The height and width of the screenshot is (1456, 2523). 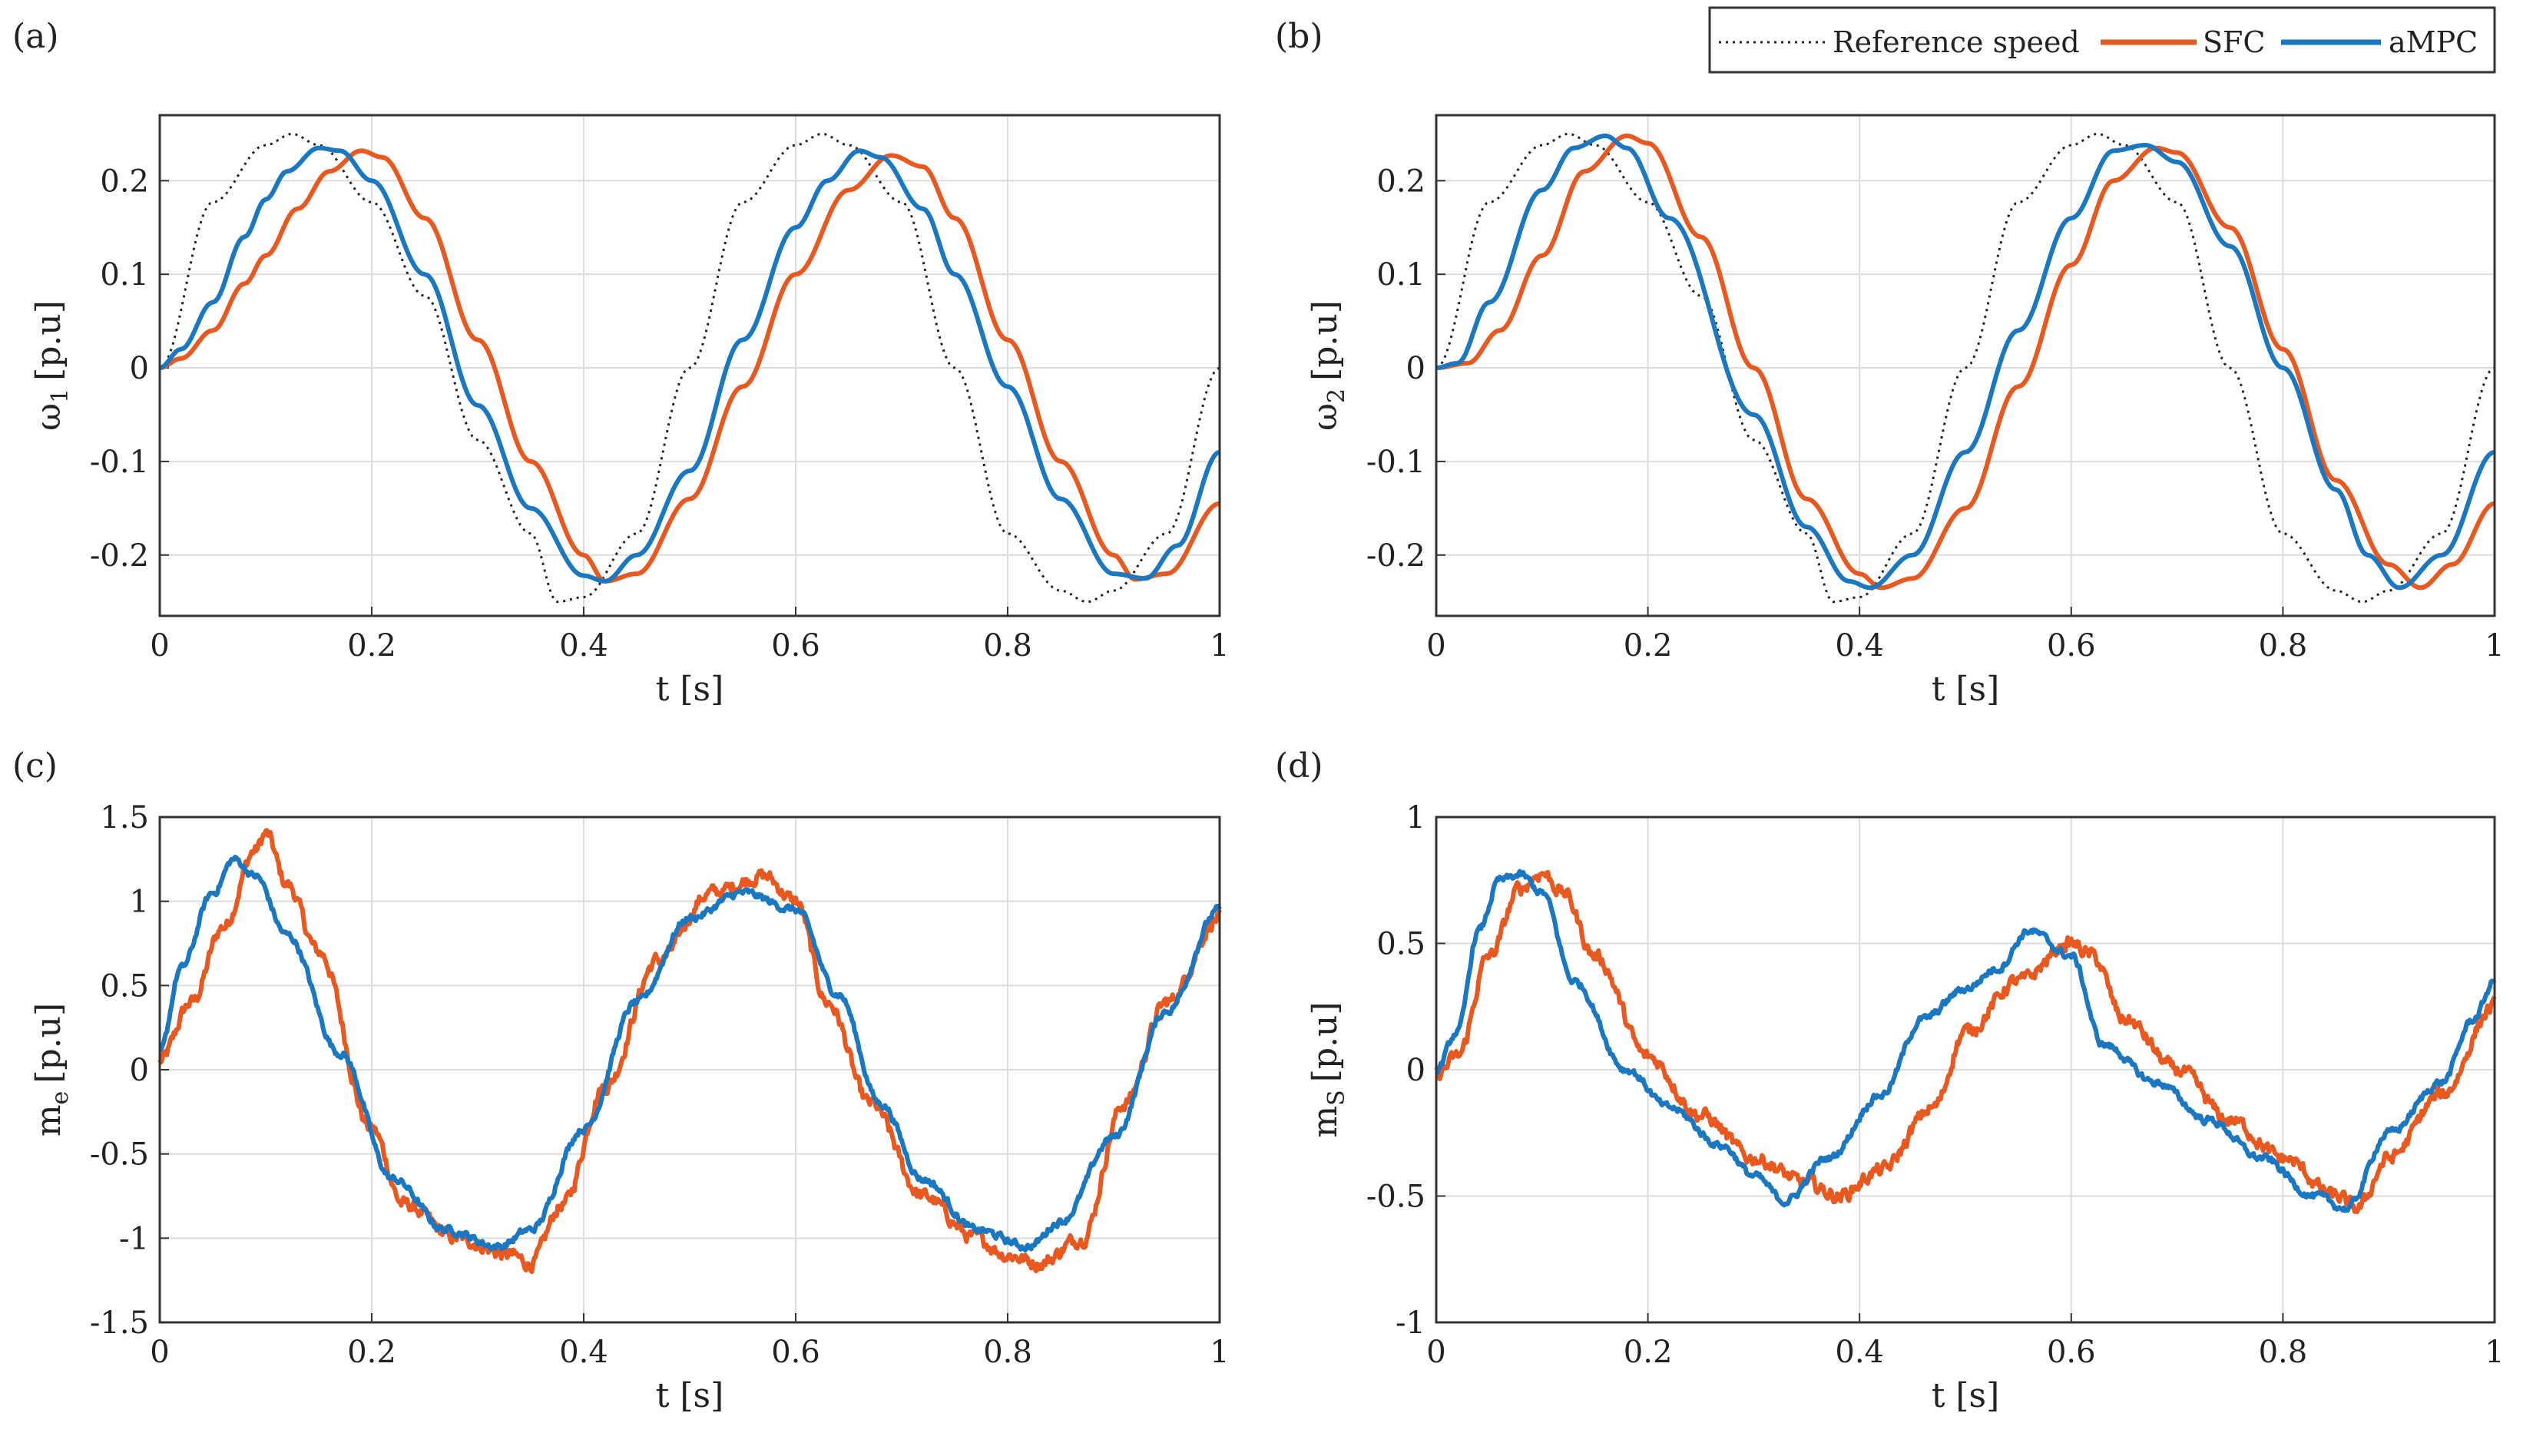 I want to click on panel-label-d: (d), so click(x=1299, y=766).